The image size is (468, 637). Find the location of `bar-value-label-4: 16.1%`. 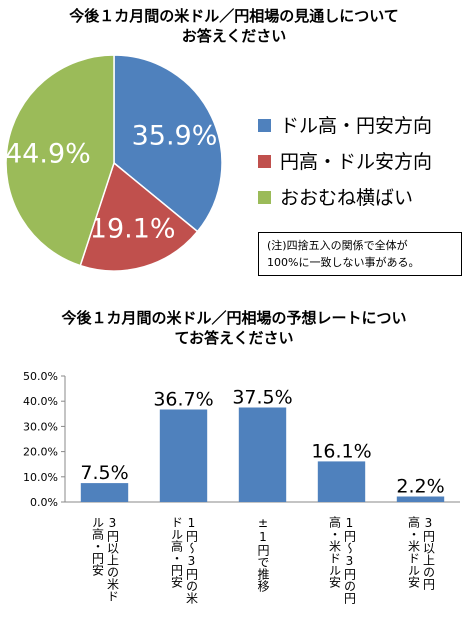

bar-value-label-4: 16.1% is located at coordinates (341, 451).